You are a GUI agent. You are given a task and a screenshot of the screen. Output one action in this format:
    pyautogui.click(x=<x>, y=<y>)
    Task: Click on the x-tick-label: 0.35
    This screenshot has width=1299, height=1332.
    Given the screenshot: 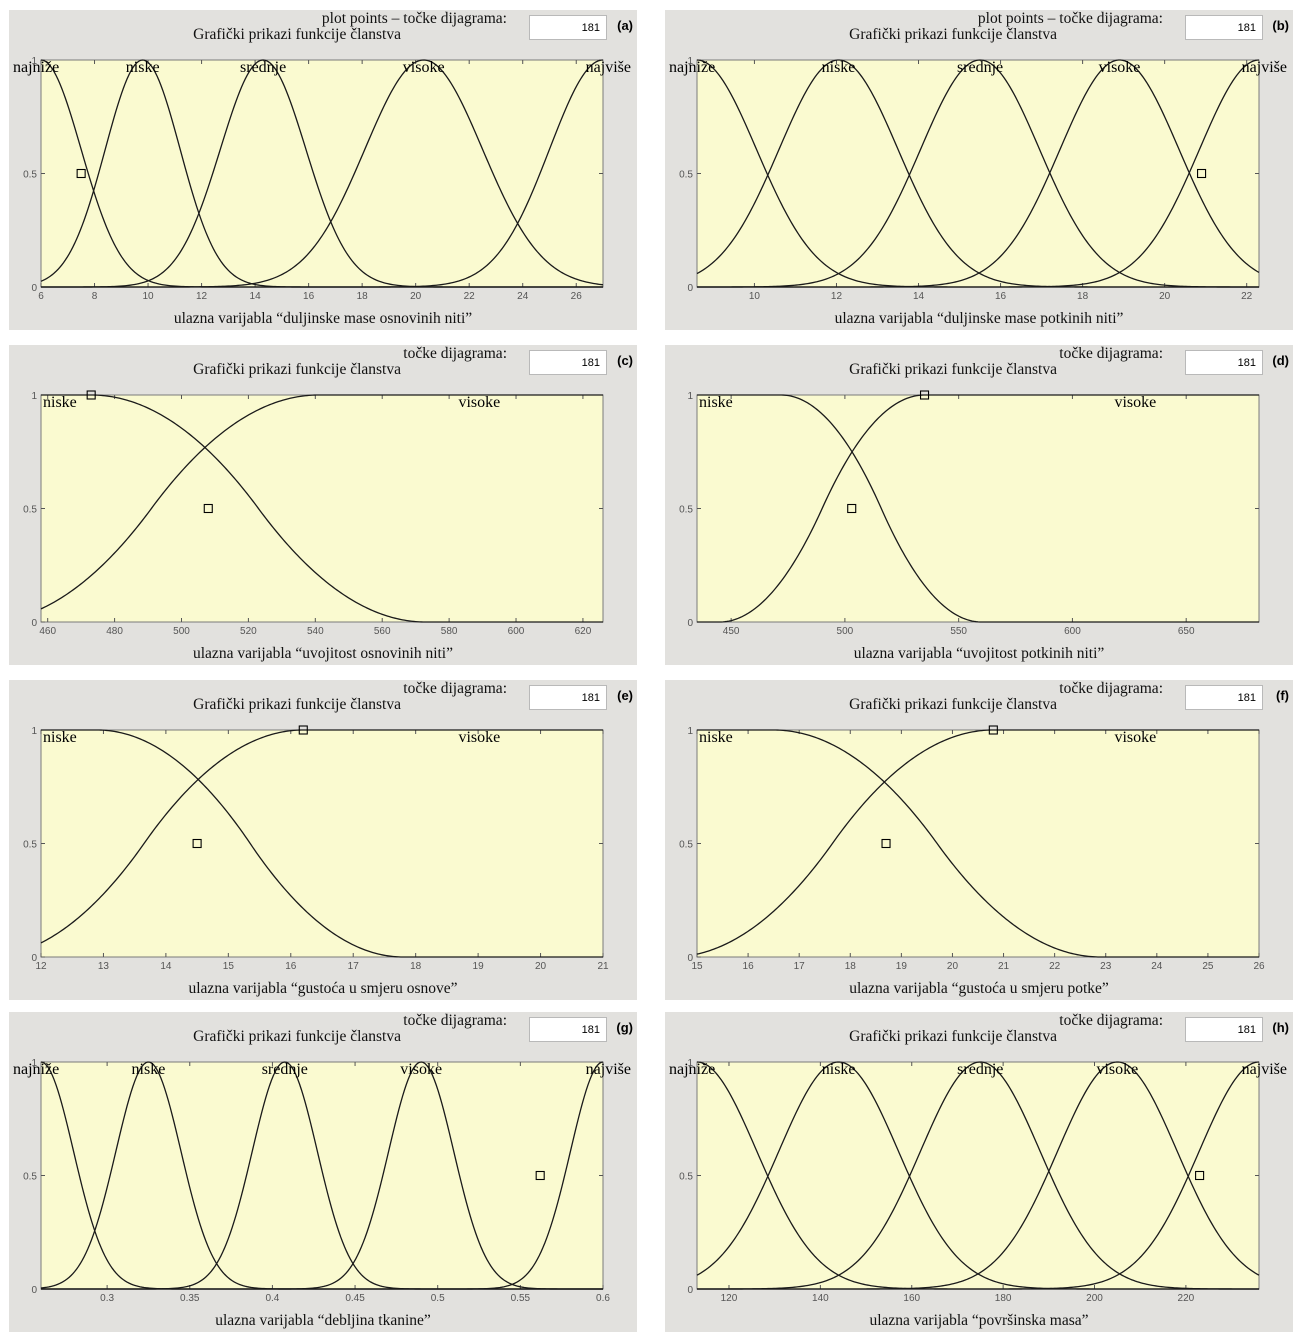 What is the action you would take?
    pyautogui.click(x=190, y=1298)
    